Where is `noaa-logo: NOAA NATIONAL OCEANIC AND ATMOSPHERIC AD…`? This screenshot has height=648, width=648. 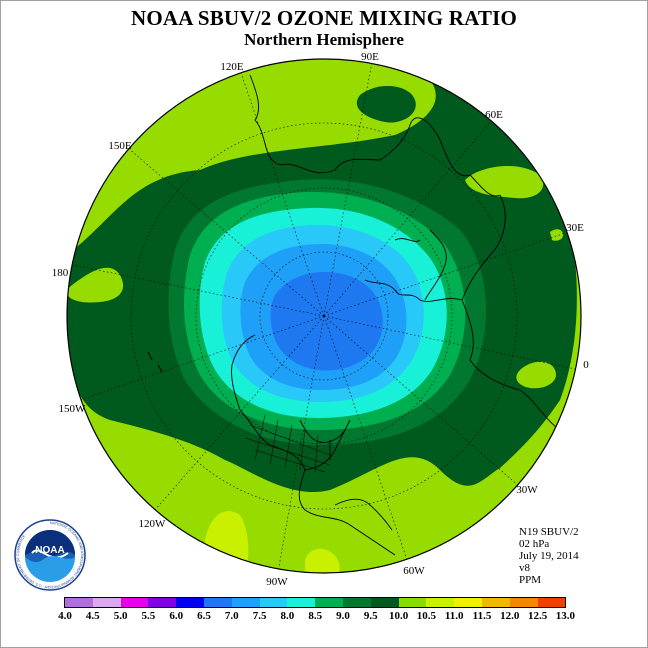
noaa-logo: NOAA NATIONAL OCEANIC AND ATMOSPHERIC AD… is located at coordinates (50, 555).